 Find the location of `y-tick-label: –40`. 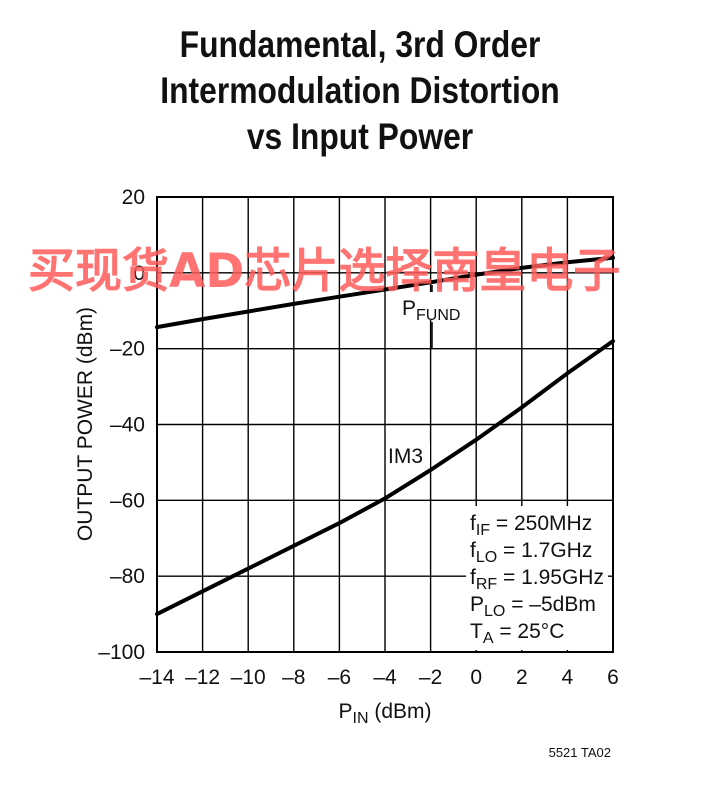

y-tick-label: –40 is located at coordinates (127, 425).